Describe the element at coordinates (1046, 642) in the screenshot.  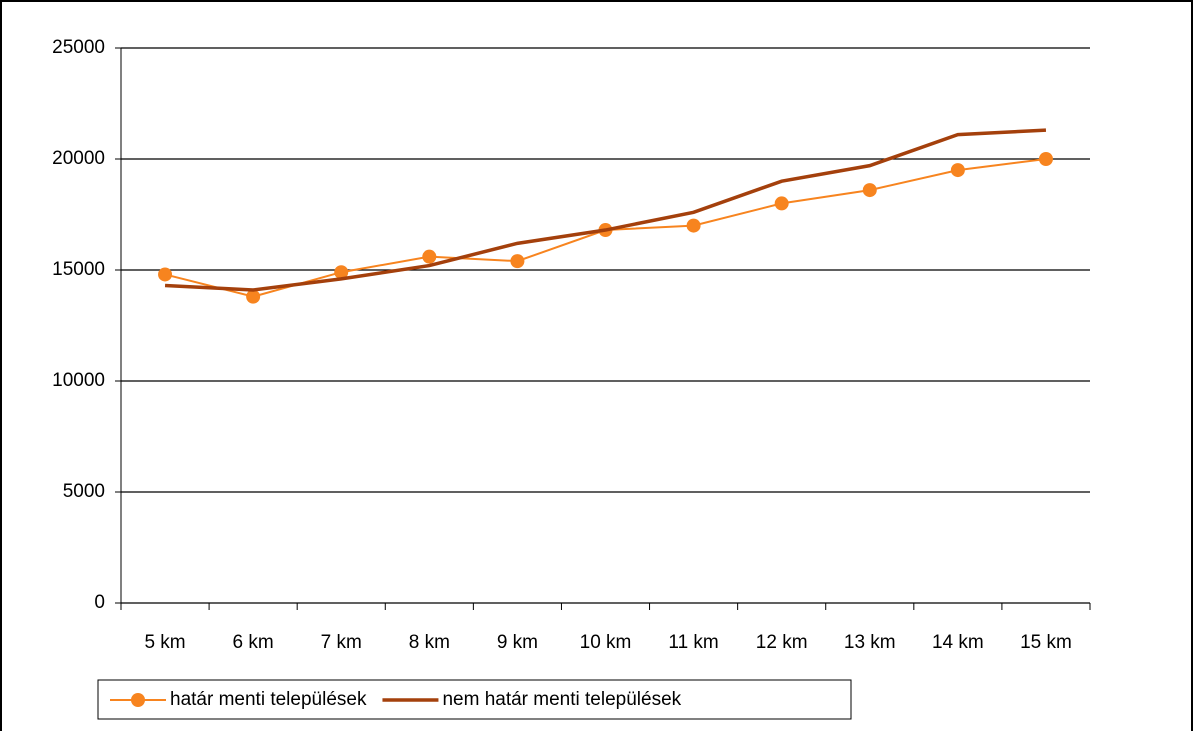
I see `x-tick-label: 15 km` at that location.